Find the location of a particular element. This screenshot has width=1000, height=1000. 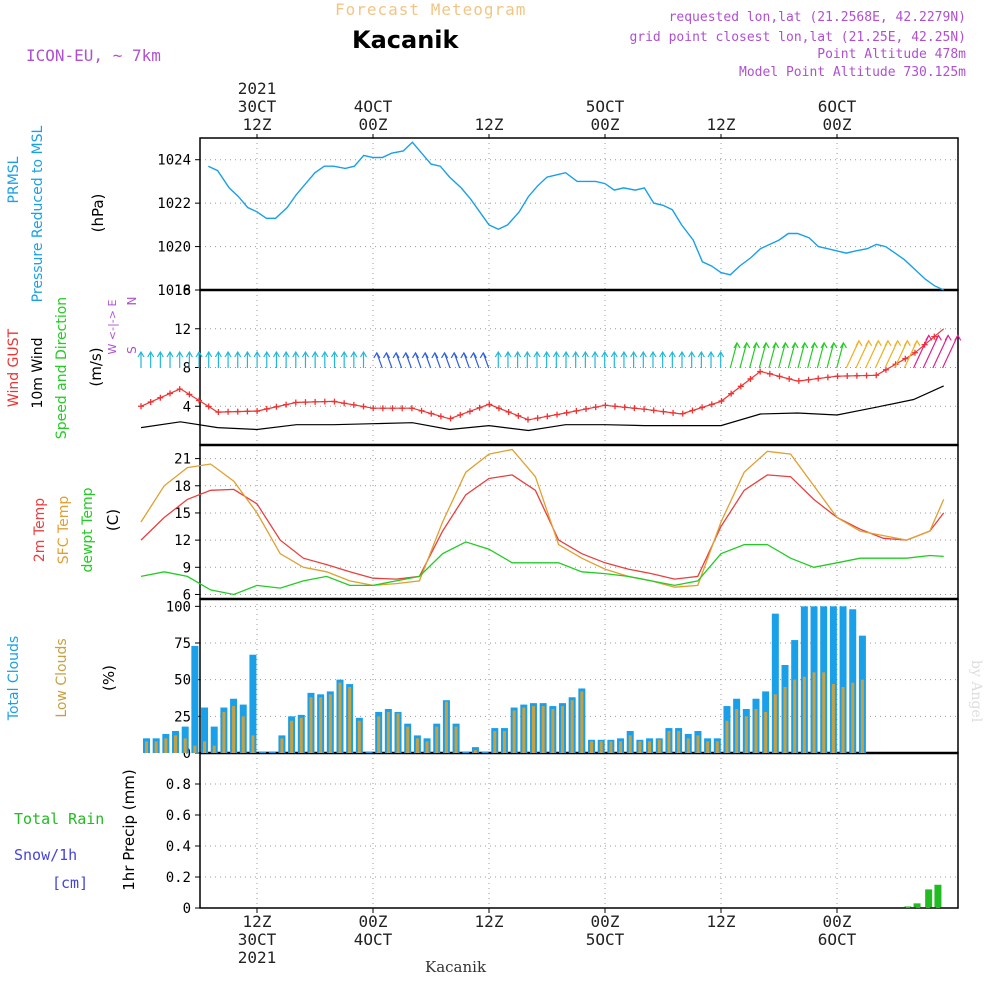

bottom-time-label: 2021 is located at coordinates (257, 957).